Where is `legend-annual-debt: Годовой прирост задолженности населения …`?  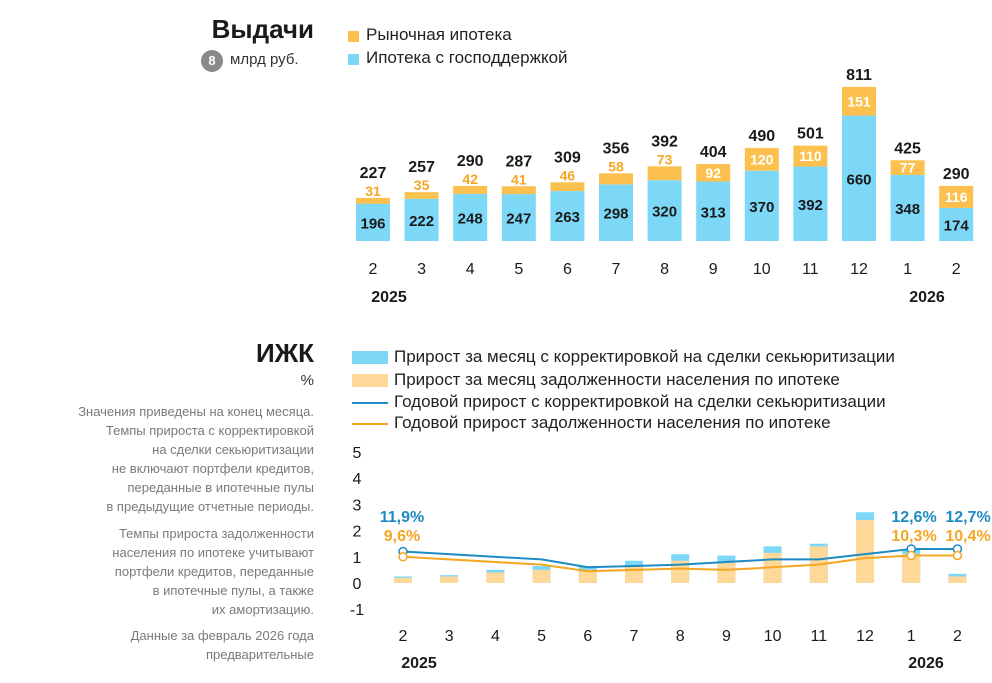 legend-annual-debt: Годовой прирост задолженности населения … is located at coordinates (591, 423).